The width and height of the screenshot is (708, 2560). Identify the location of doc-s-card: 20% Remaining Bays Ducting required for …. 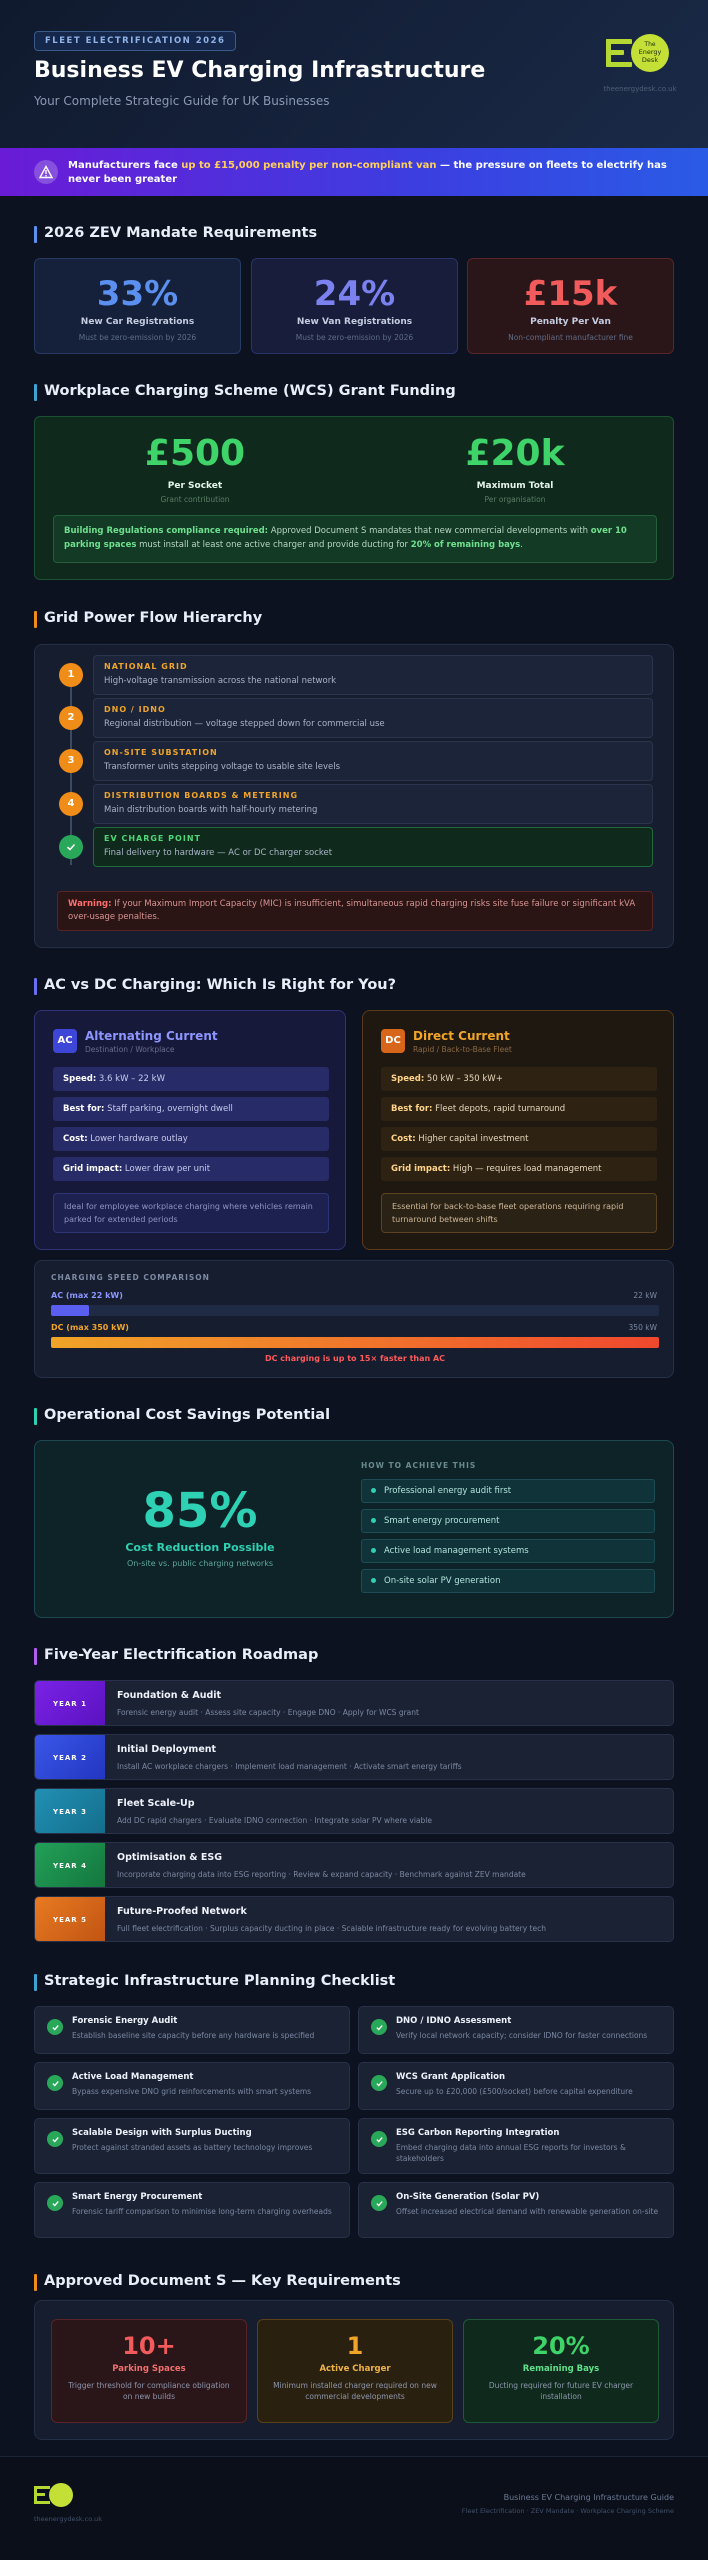
(561, 2371).